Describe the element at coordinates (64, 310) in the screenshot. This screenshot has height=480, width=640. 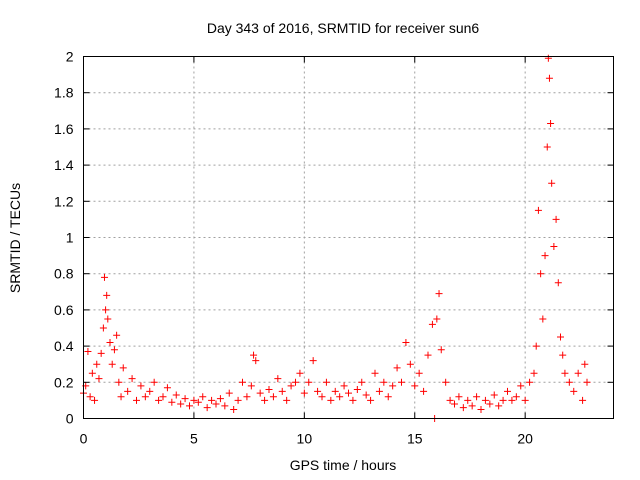
I see `y-tick-label: 0.6` at that location.